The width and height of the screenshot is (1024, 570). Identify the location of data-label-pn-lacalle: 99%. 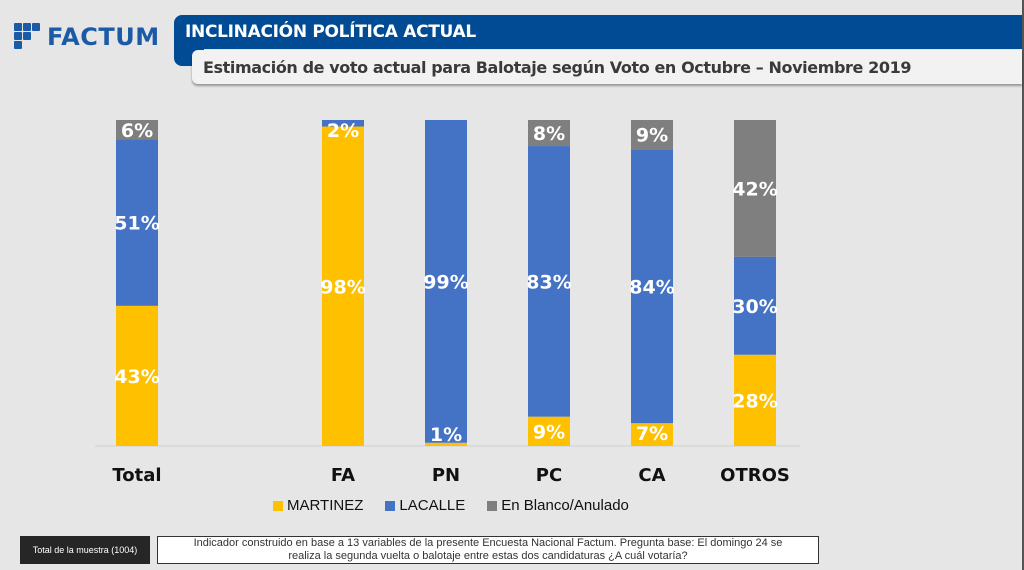
(445, 282).